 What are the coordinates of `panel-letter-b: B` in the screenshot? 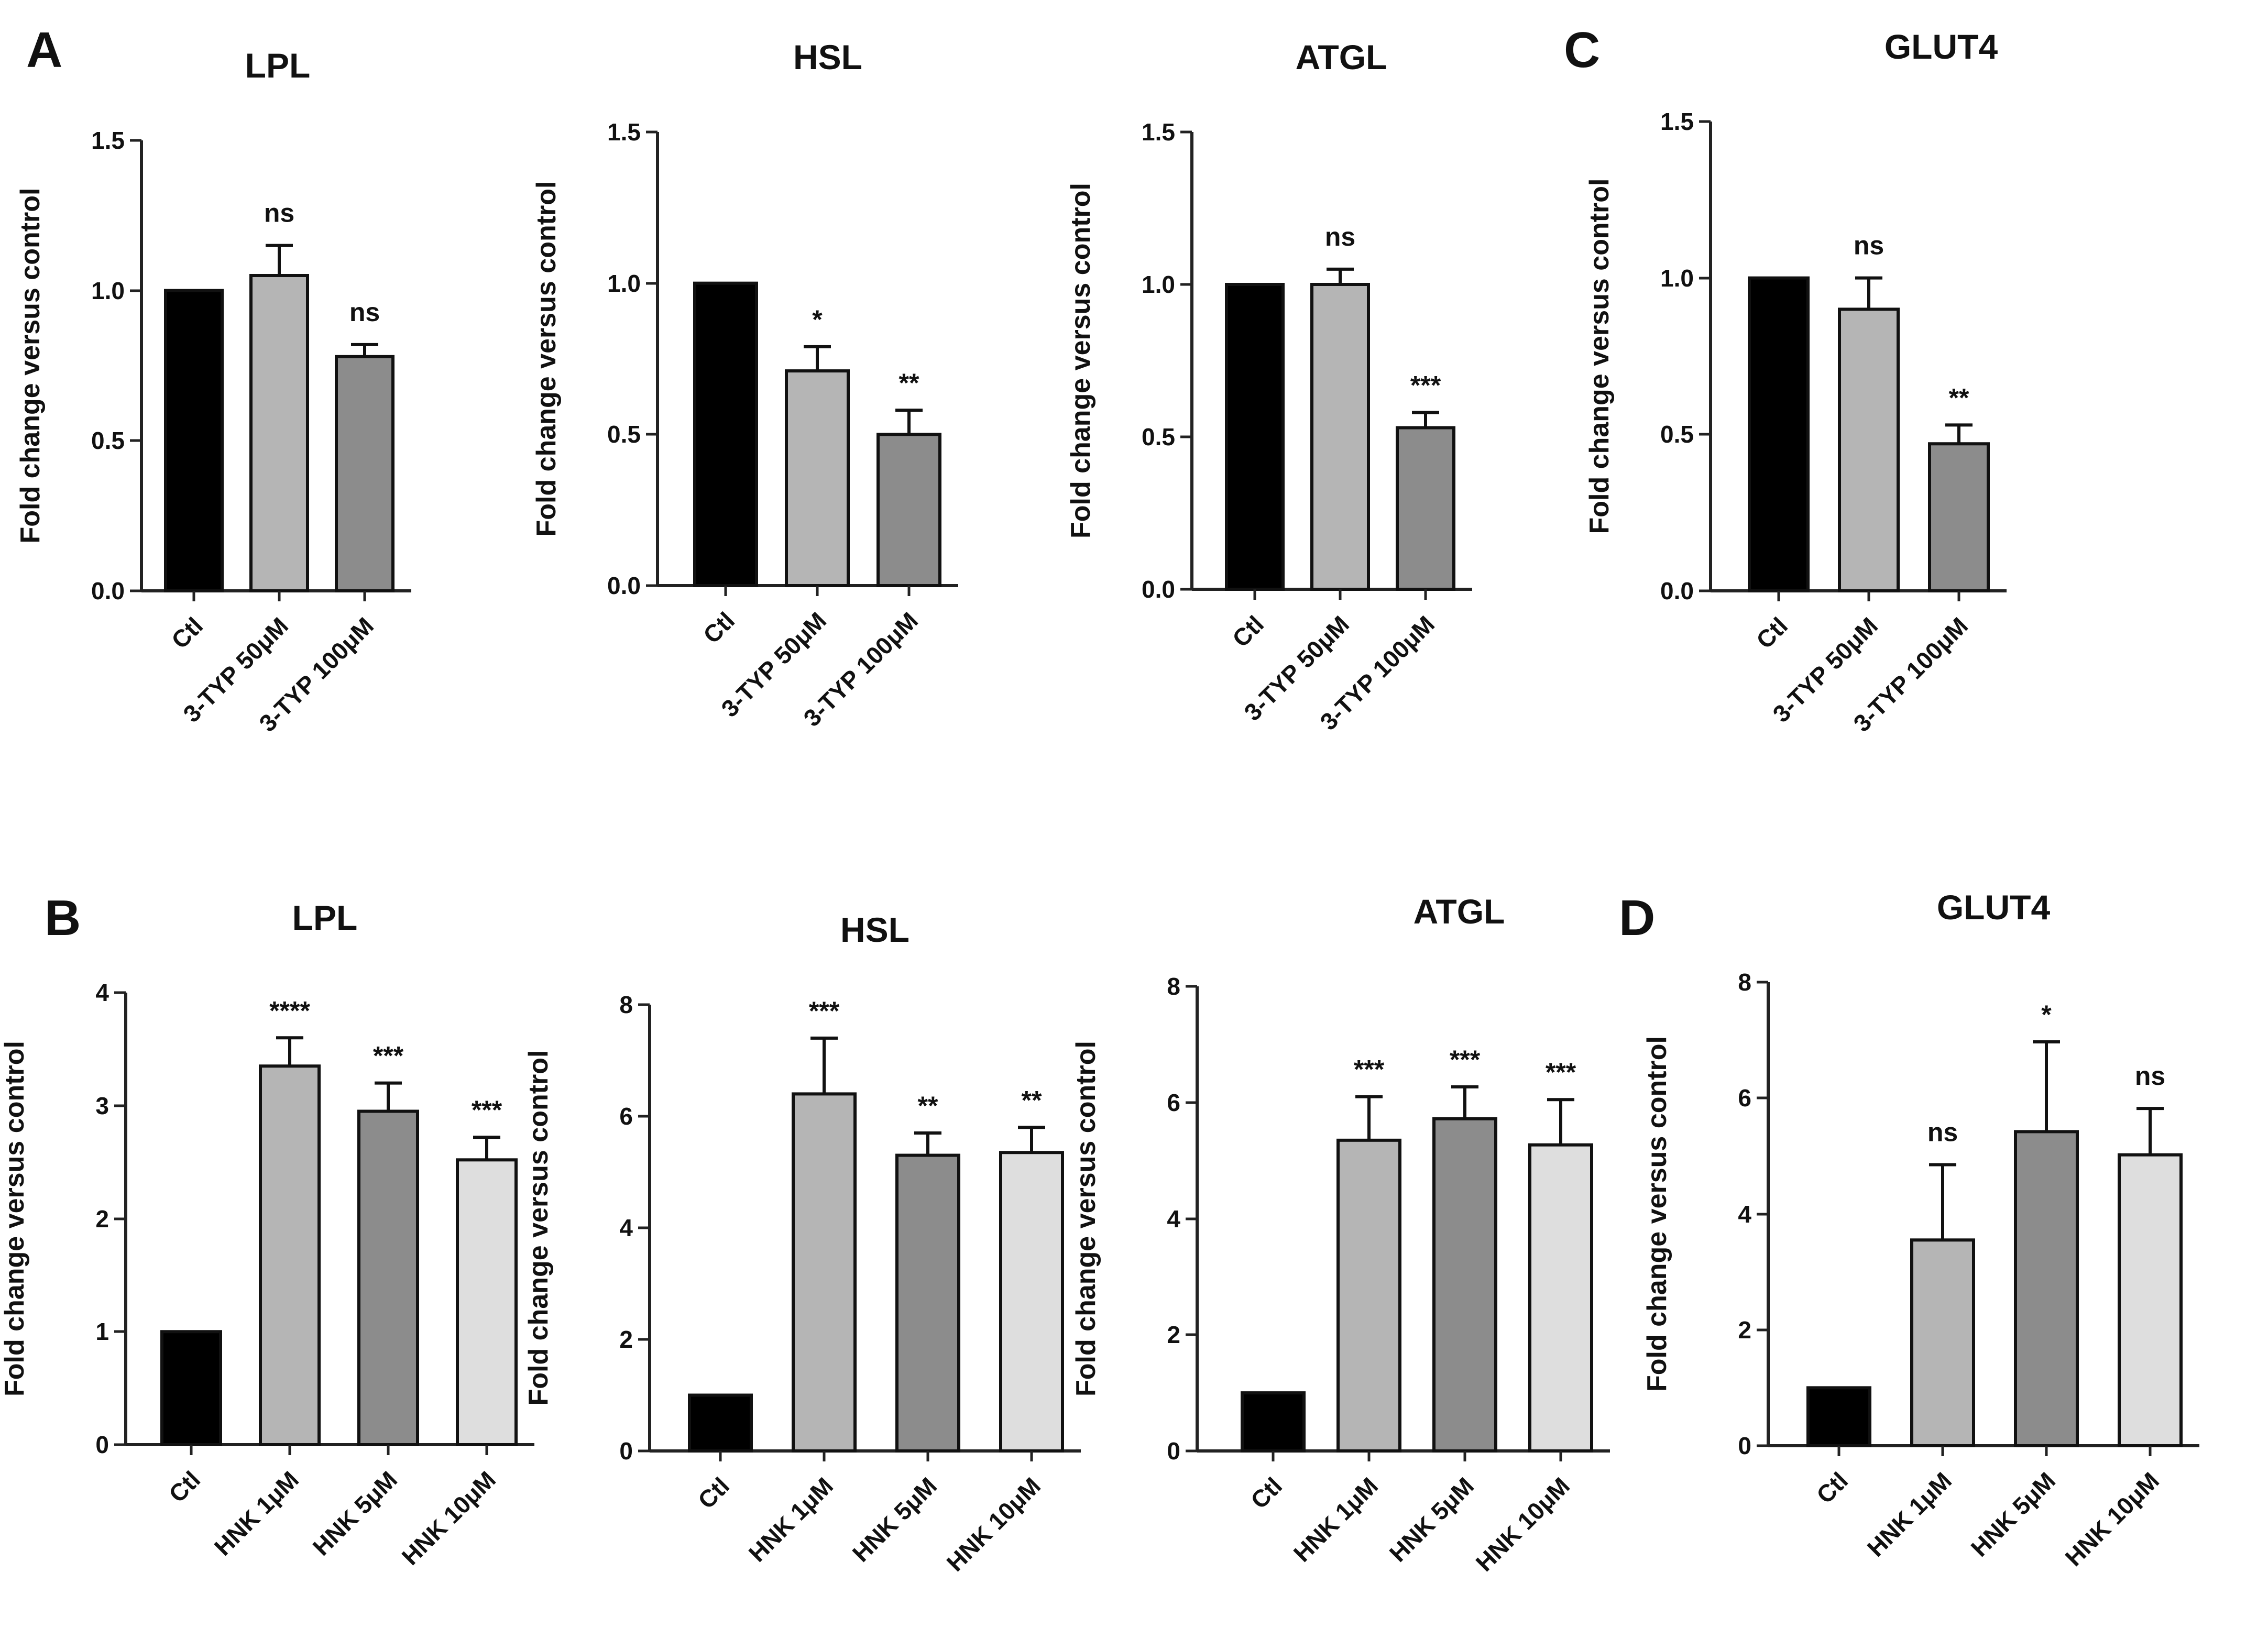 It's located at (63, 918).